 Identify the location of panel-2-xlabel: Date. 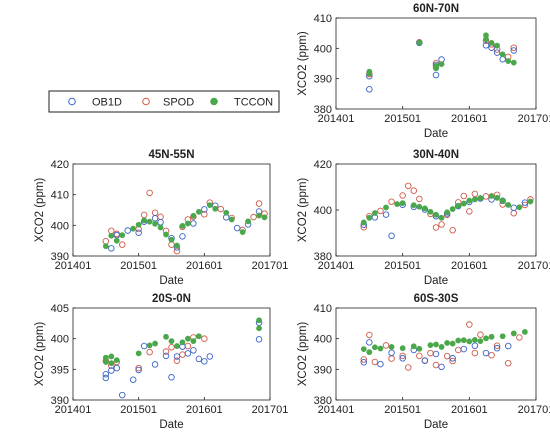
(171, 281).